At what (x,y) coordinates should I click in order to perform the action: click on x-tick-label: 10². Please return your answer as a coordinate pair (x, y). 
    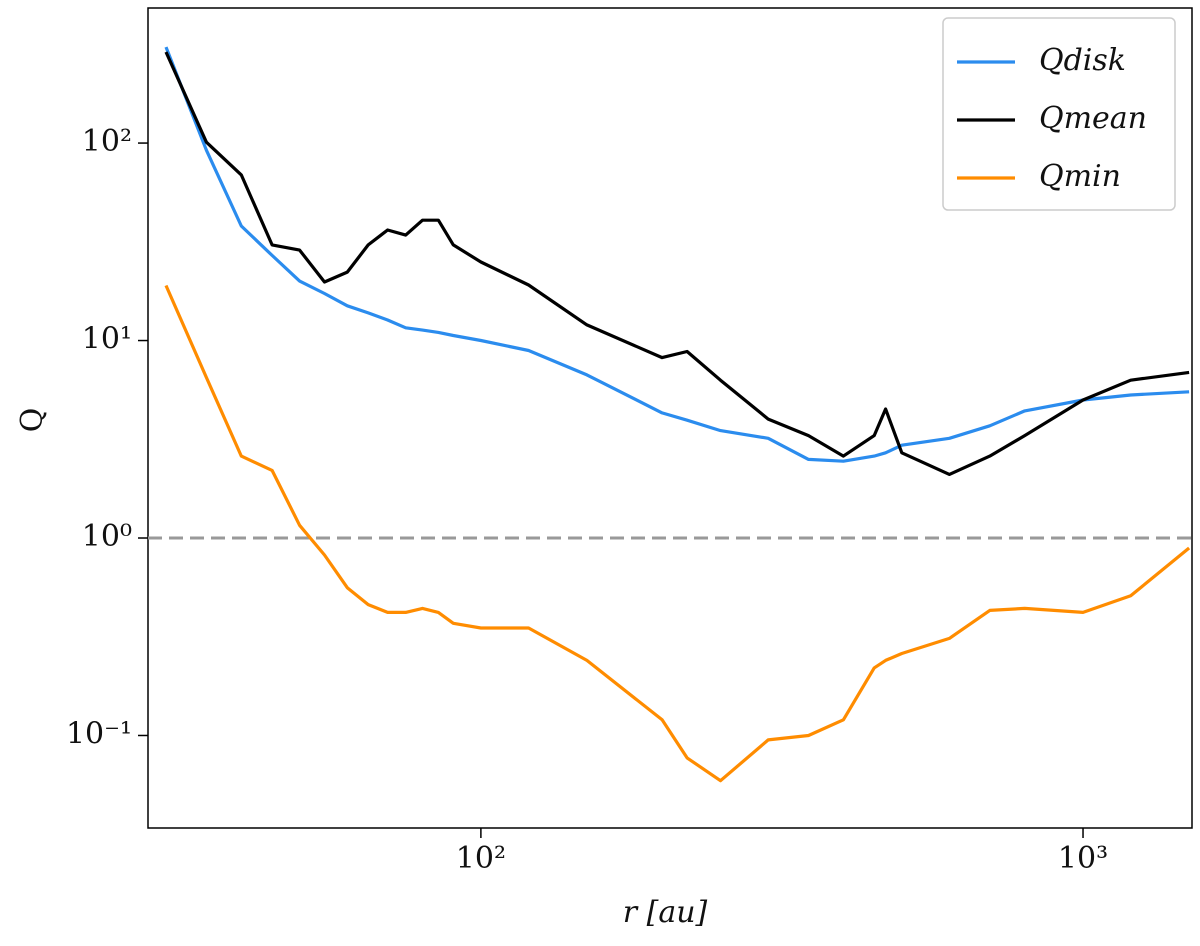
    Looking at the image, I should click on (481, 858).